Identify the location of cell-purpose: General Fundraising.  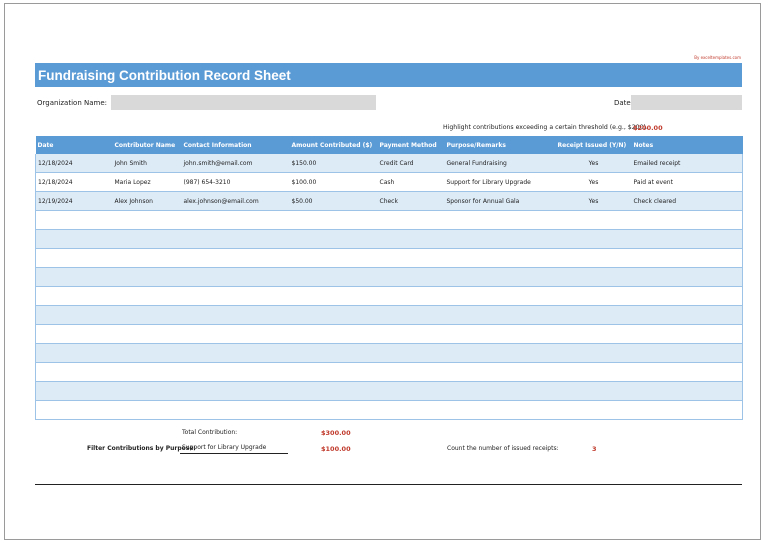
(500, 163).